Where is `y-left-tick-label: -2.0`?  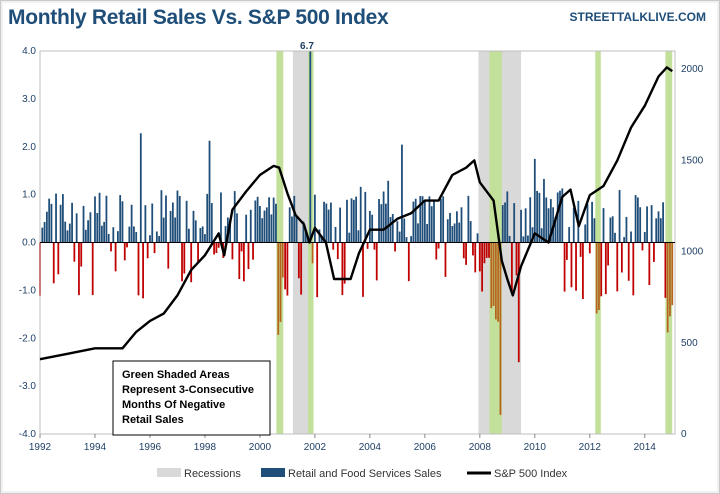
y-left-tick-label: -2.0 is located at coordinates (28, 338).